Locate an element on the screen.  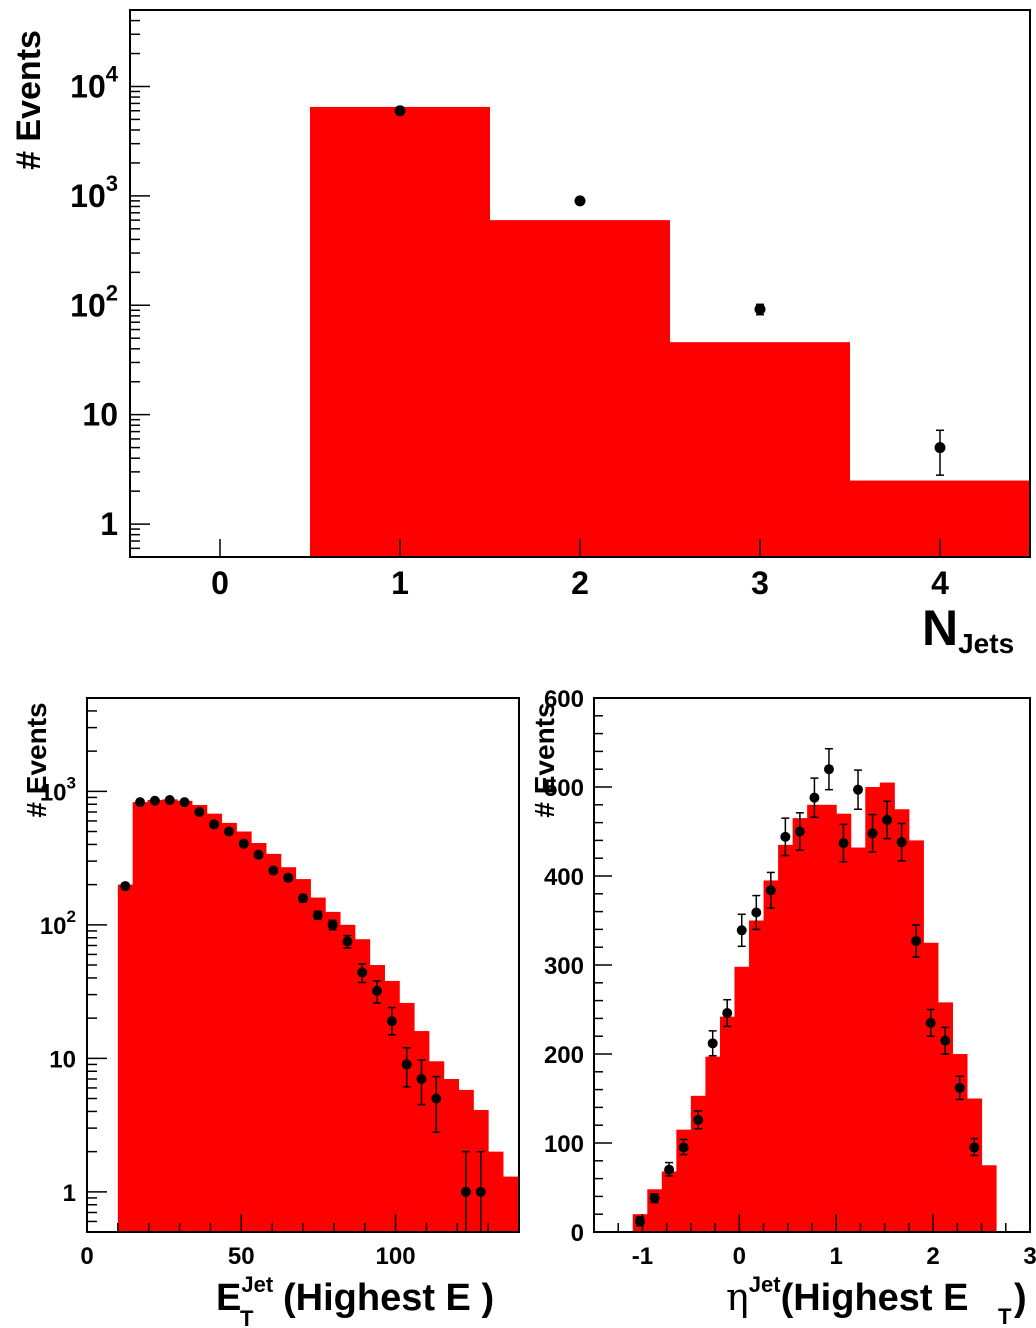
y-tick-label: 10² is located at coordinates (58, 923).